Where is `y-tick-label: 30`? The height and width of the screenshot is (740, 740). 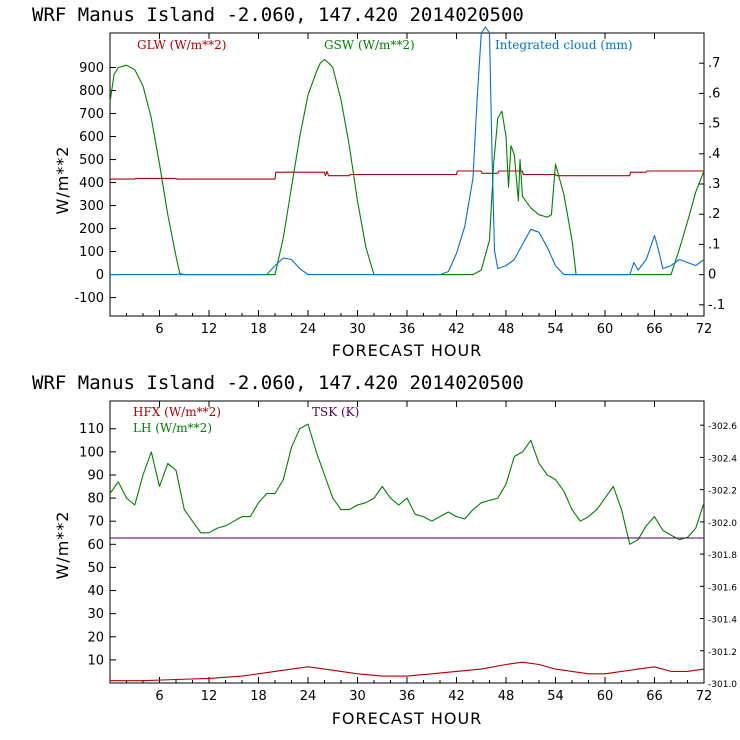
y-tick-label: 30 is located at coordinates (95, 614).